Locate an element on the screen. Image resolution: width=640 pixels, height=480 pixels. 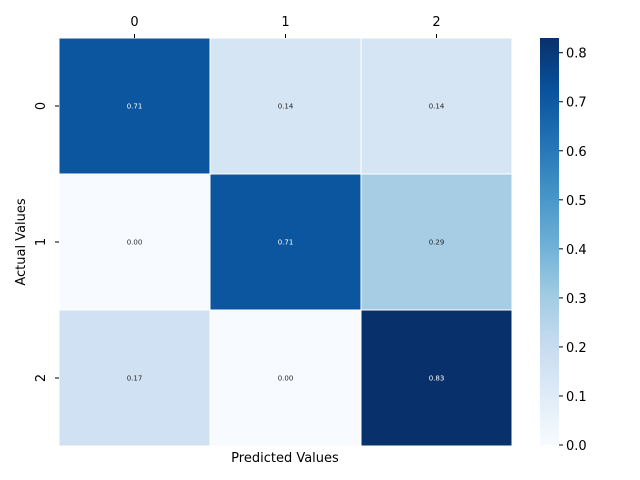
cell-value-label-r1-c2: 0.29 is located at coordinates (437, 243).